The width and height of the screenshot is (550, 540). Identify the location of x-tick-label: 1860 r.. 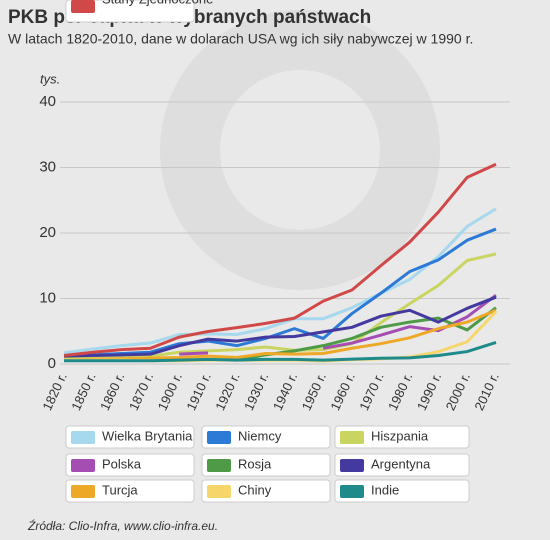
(112, 391).